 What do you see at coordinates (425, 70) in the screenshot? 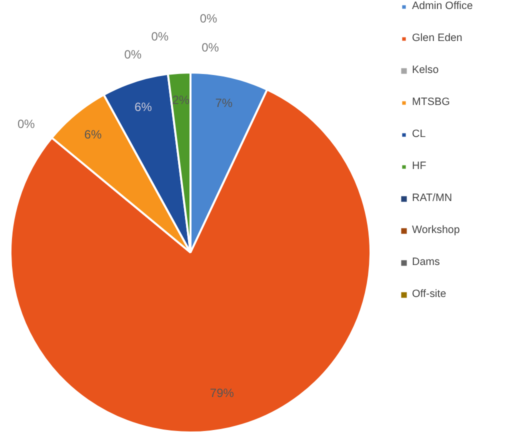
I see `legend-label: Kelso` at bounding box center [425, 70].